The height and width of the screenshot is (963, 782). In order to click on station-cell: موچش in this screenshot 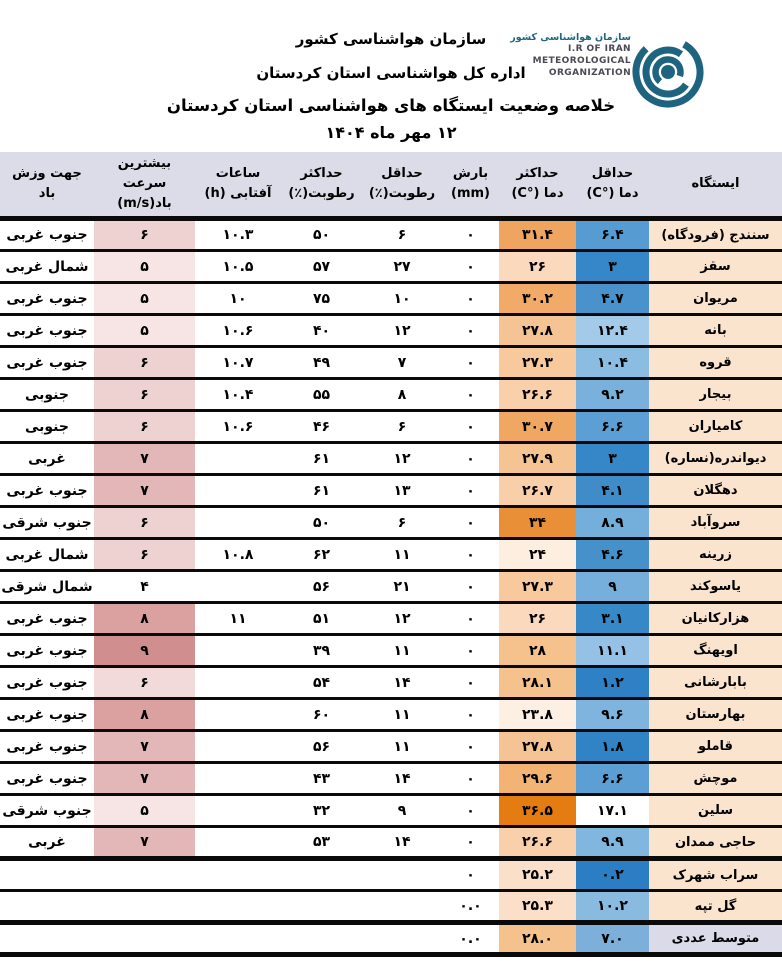, I will do `click(715, 778)`.